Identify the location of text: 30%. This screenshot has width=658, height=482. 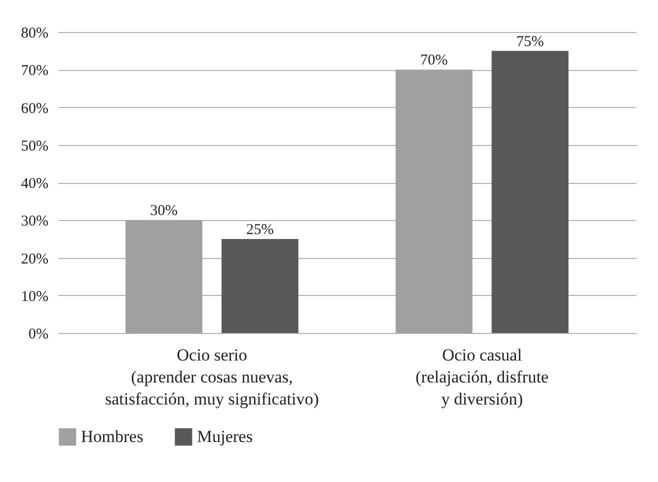
(164, 211).